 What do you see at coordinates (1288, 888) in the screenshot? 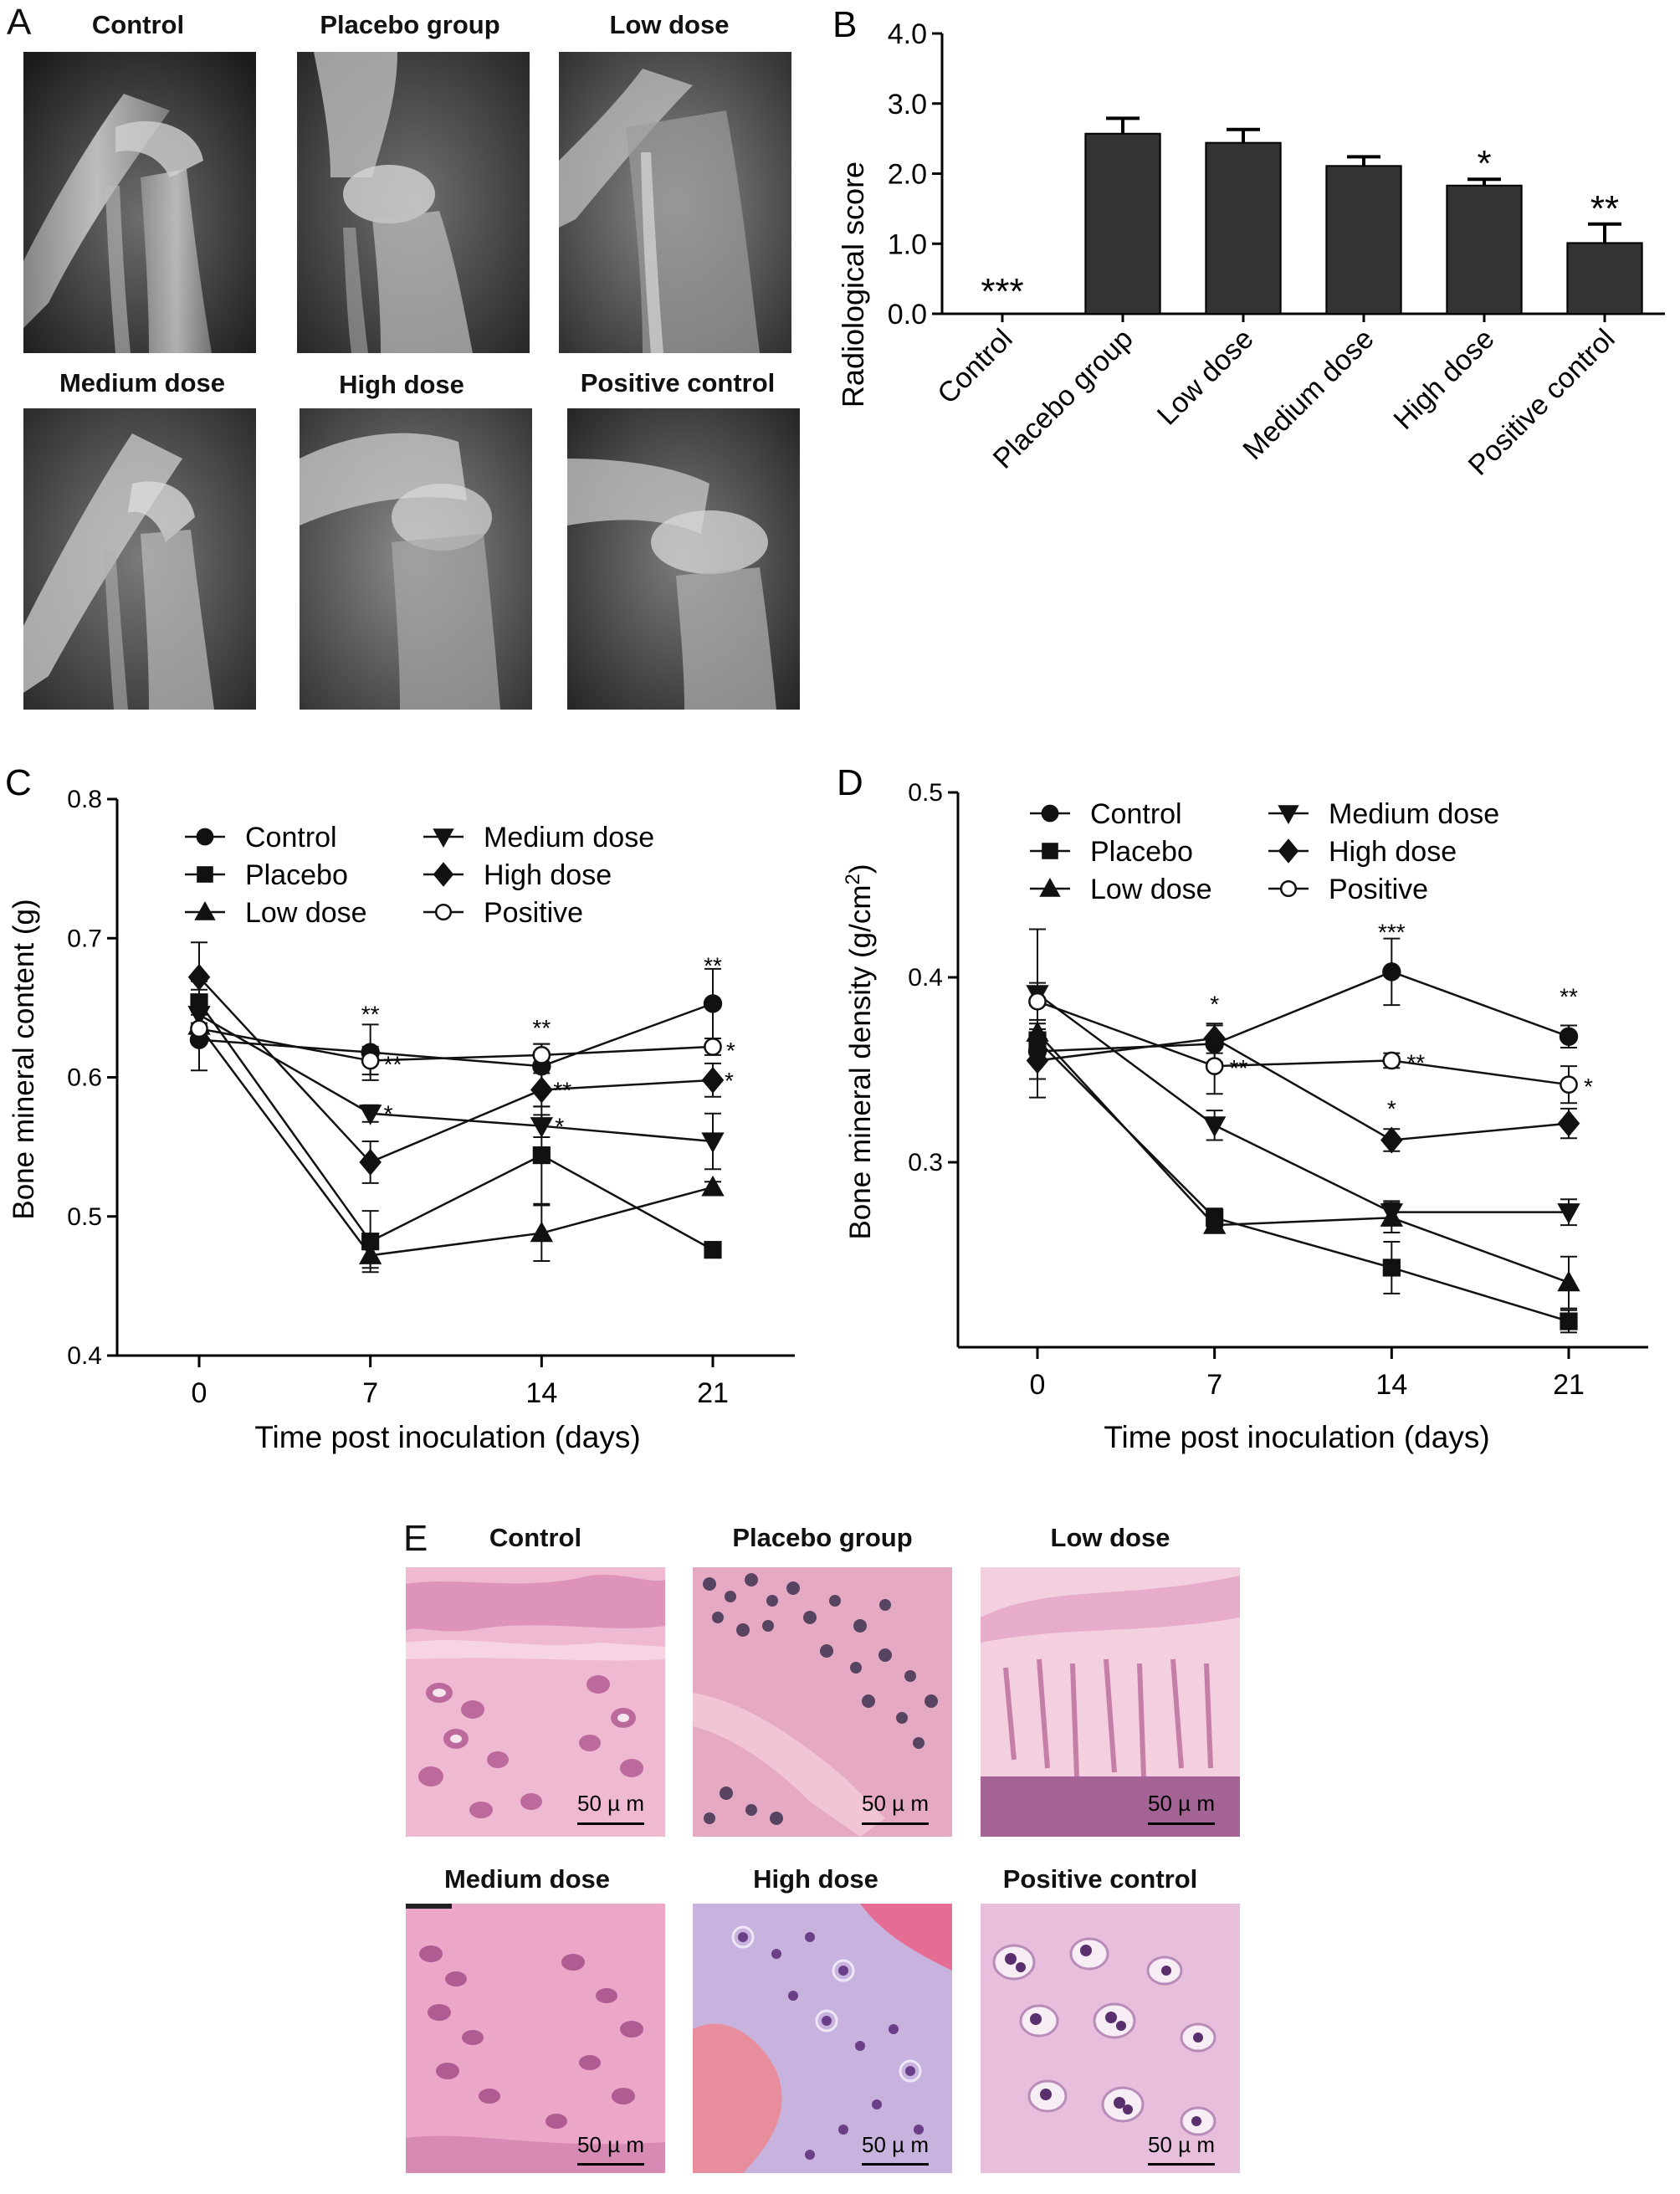
I see `d-legend-marker-positive` at bounding box center [1288, 888].